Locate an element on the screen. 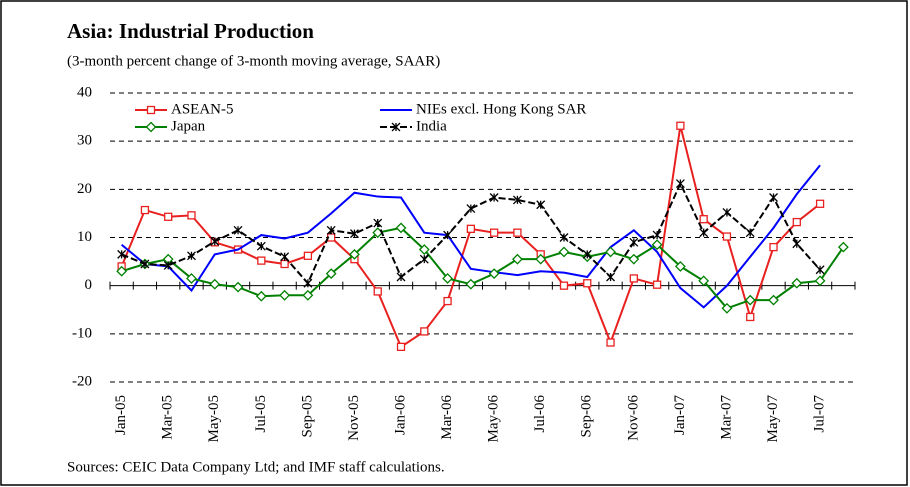  x-tick-label: Jan-07 is located at coordinates (680, 415).